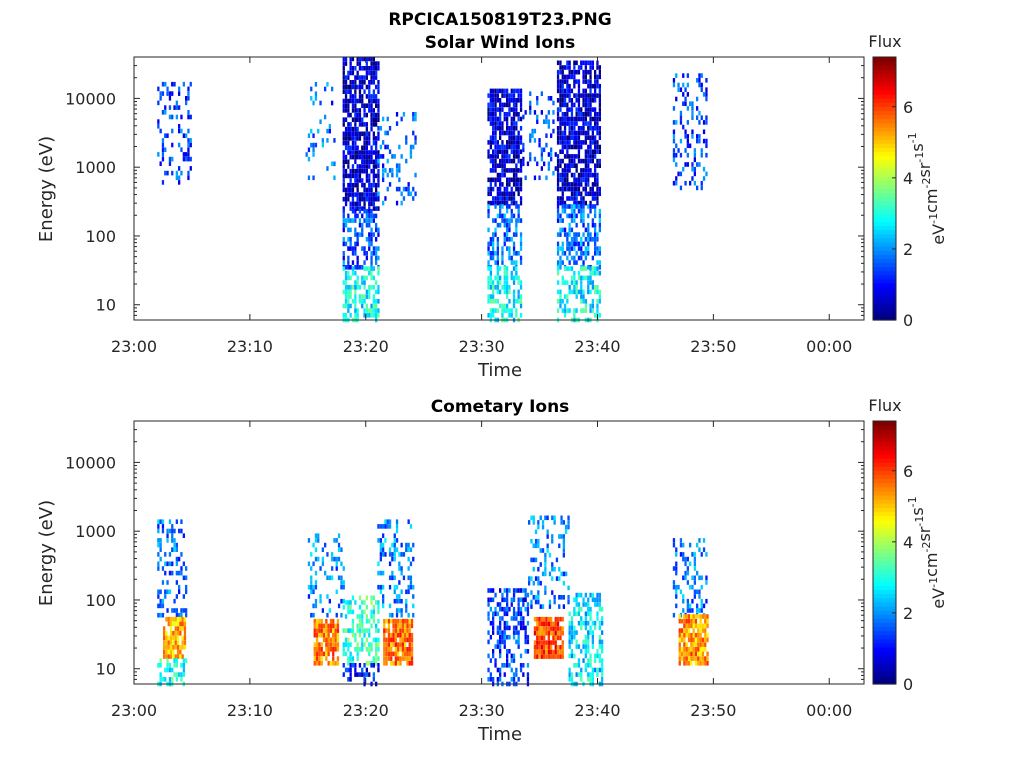  What do you see at coordinates (90, 98) in the screenshot?
I see `y-tick-label: 10000` at bounding box center [90, 98].